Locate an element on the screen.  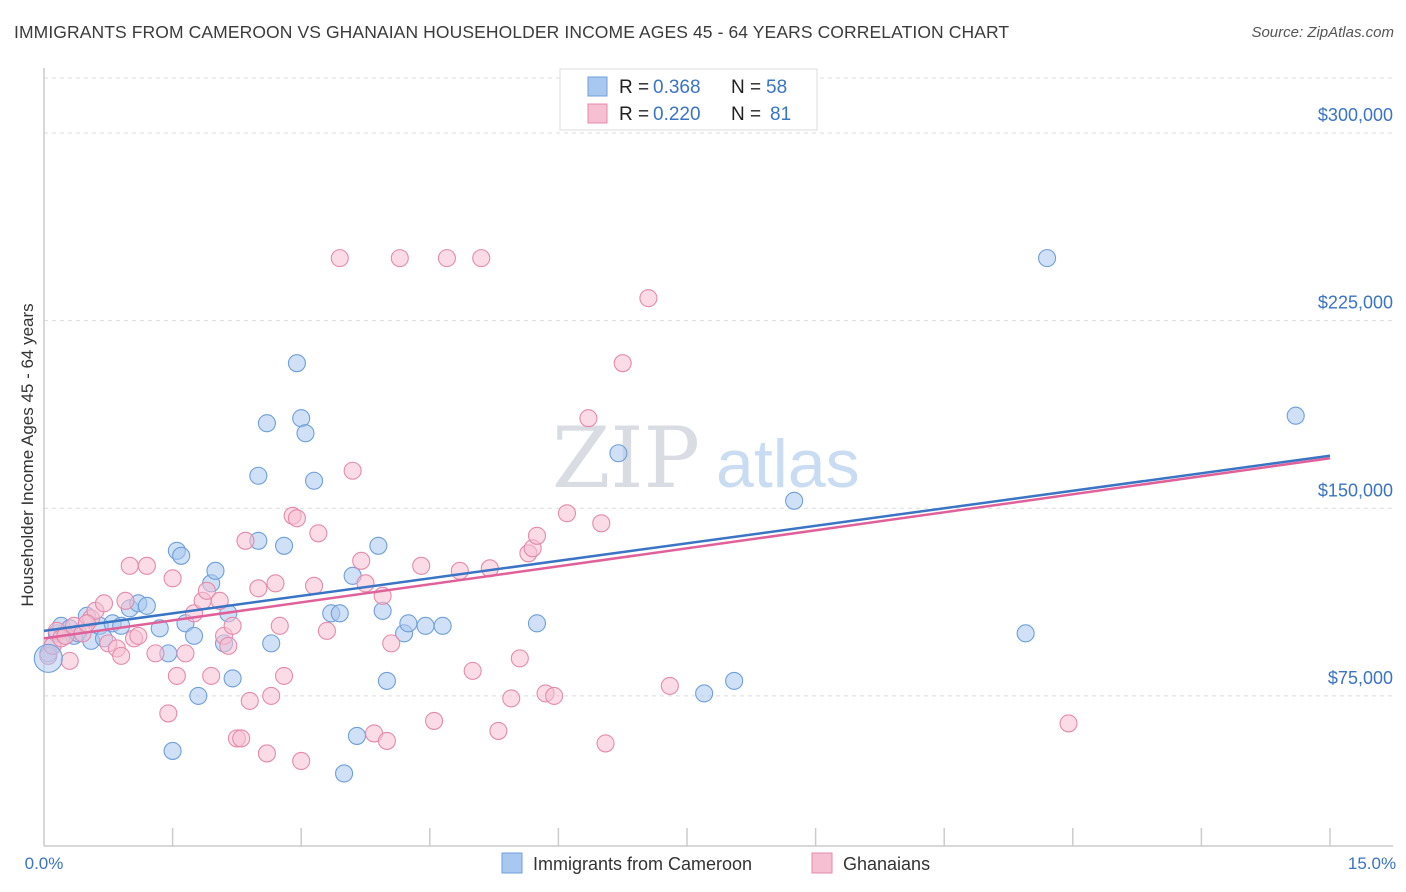
legend-r-label-cameroon: R = is located at coordinates (634, 87).